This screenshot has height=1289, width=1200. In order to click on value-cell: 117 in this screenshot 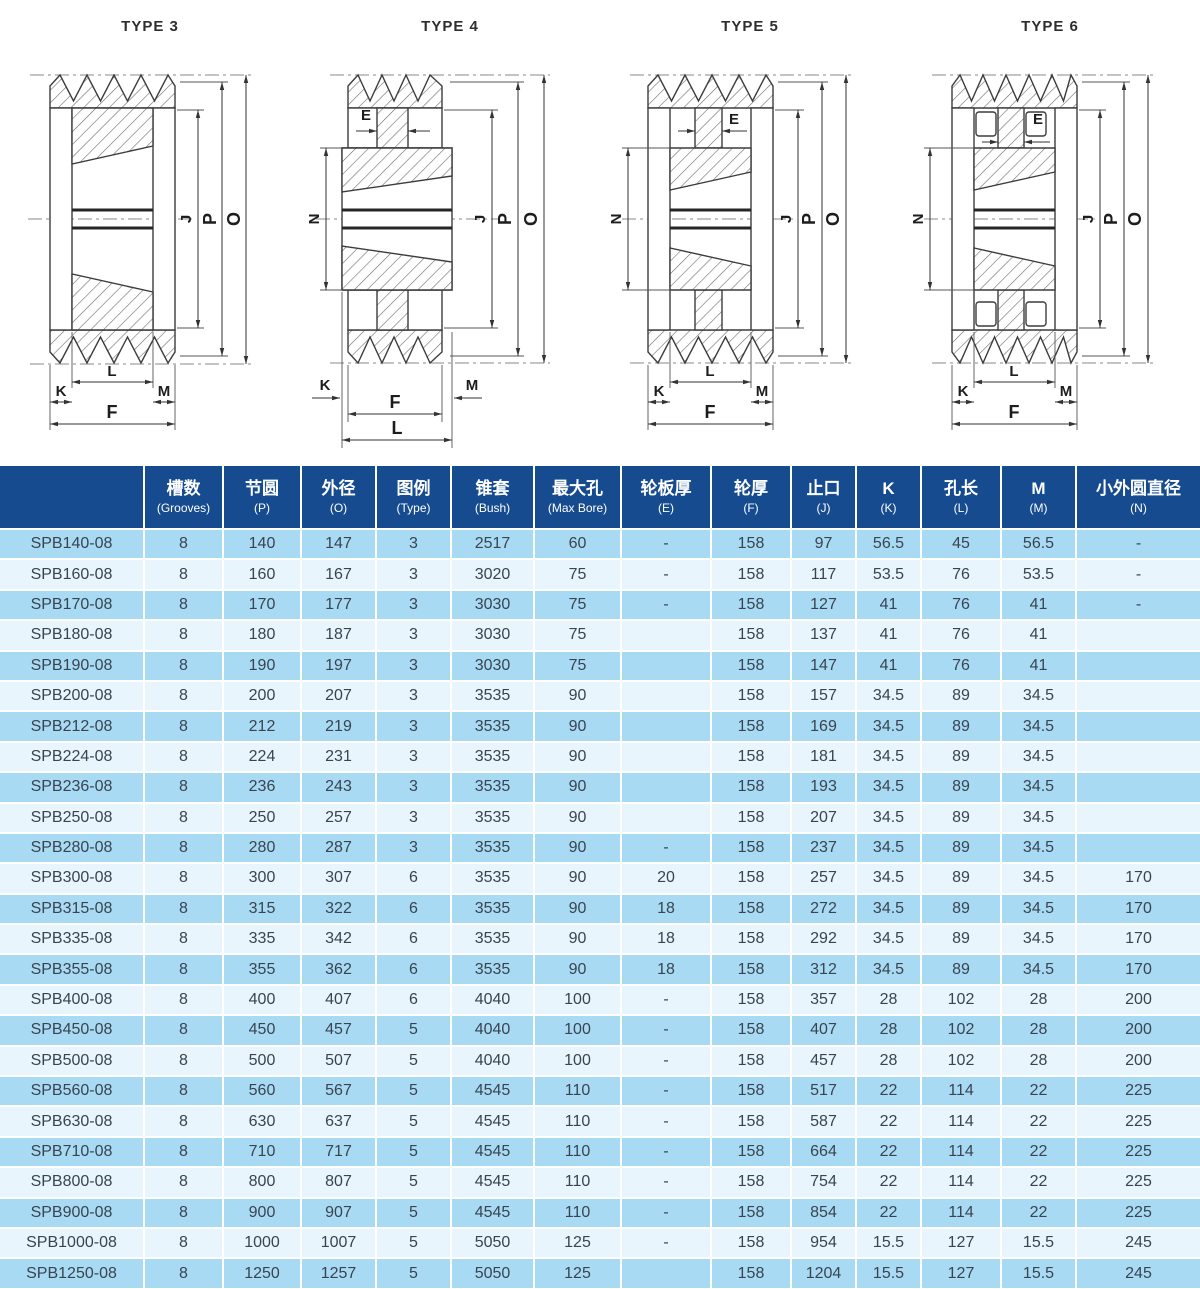, I will do `click(822, 573)`.